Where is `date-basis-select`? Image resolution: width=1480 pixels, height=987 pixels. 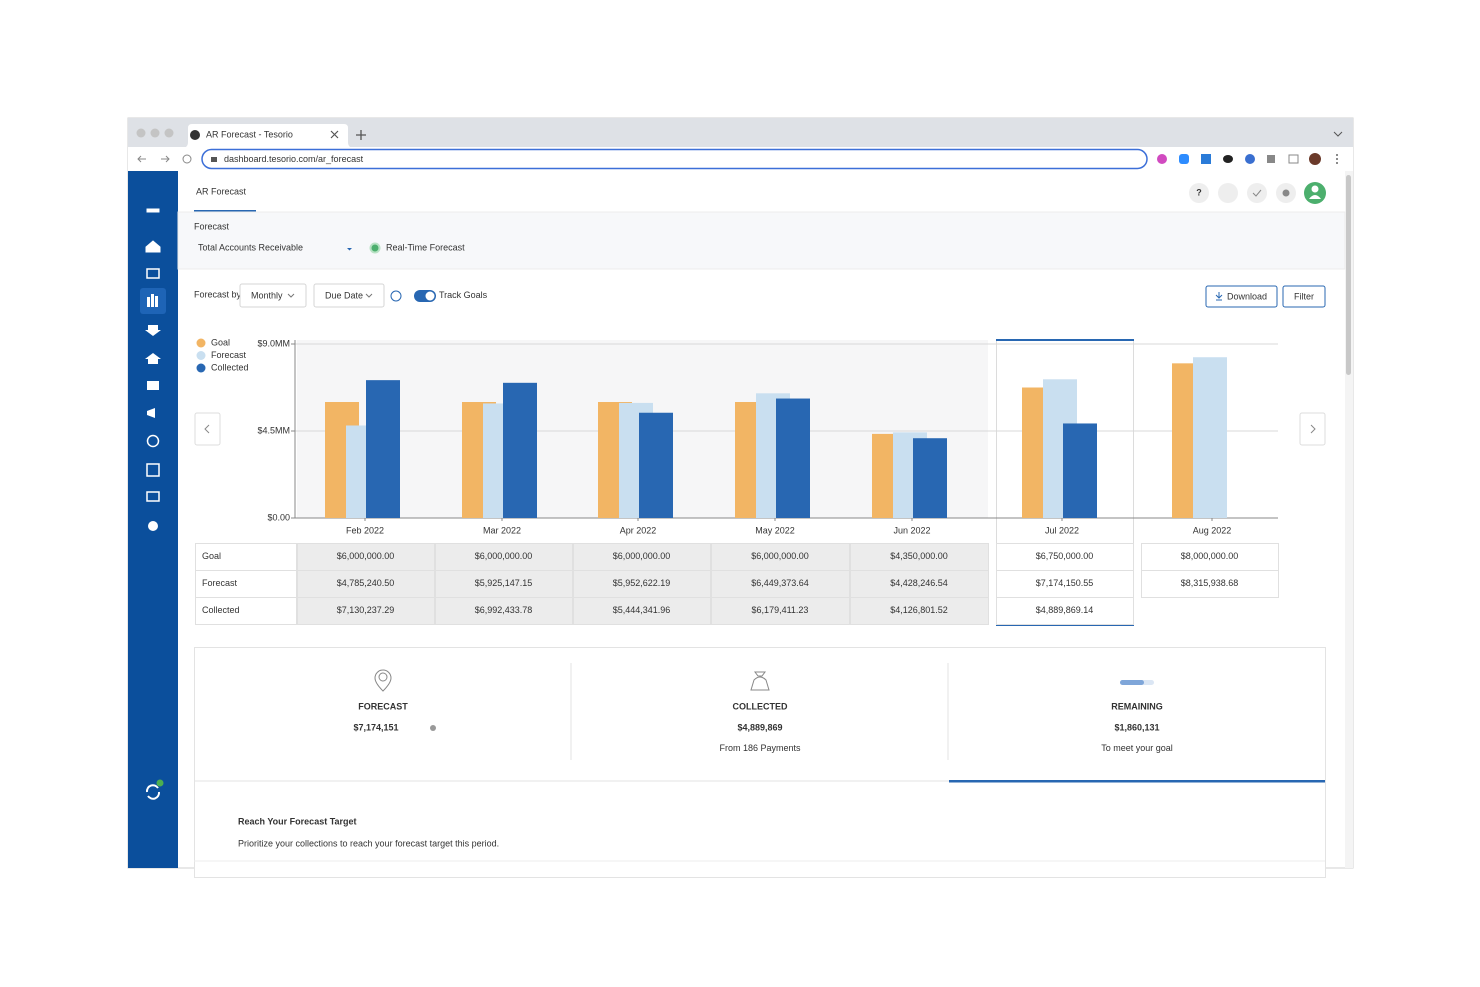
date-basis-select is located at coordinates (349, 295).